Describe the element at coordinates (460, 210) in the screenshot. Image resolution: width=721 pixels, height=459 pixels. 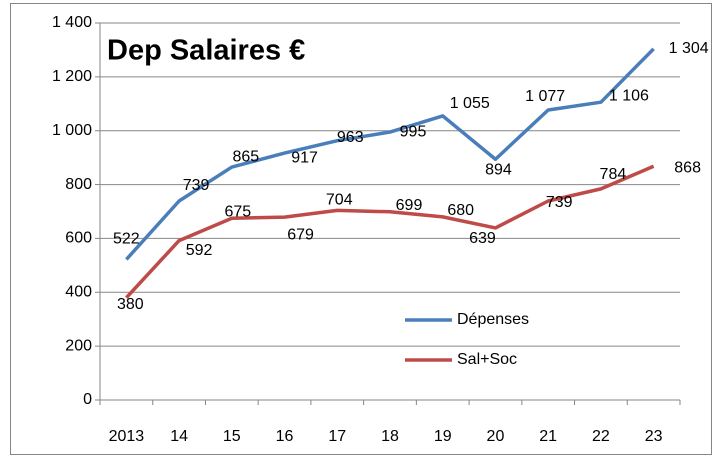
I see `data-label: 680` at that location.